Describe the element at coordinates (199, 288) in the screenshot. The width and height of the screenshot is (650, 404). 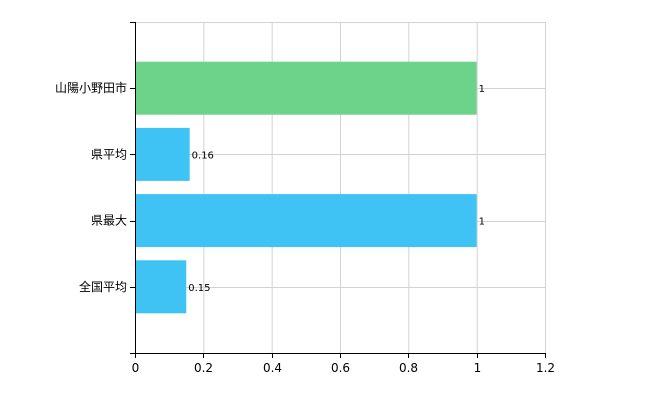
I see `data-label: 0.15` at that location.